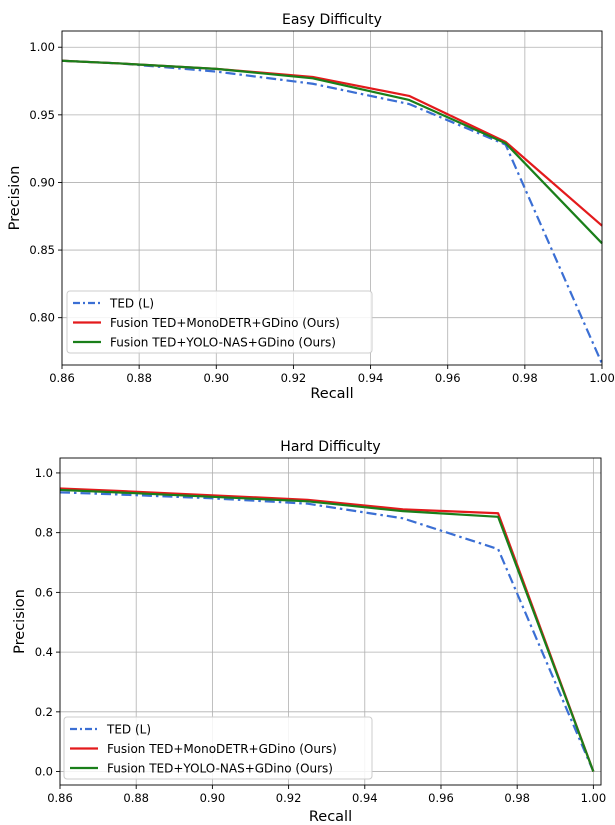 Image resolution: width=615 pixels, height=825 pixels. Describe the element at coordinates (44, 473) in the screenshot. I see `y-tick-label: 1.0` at that location.